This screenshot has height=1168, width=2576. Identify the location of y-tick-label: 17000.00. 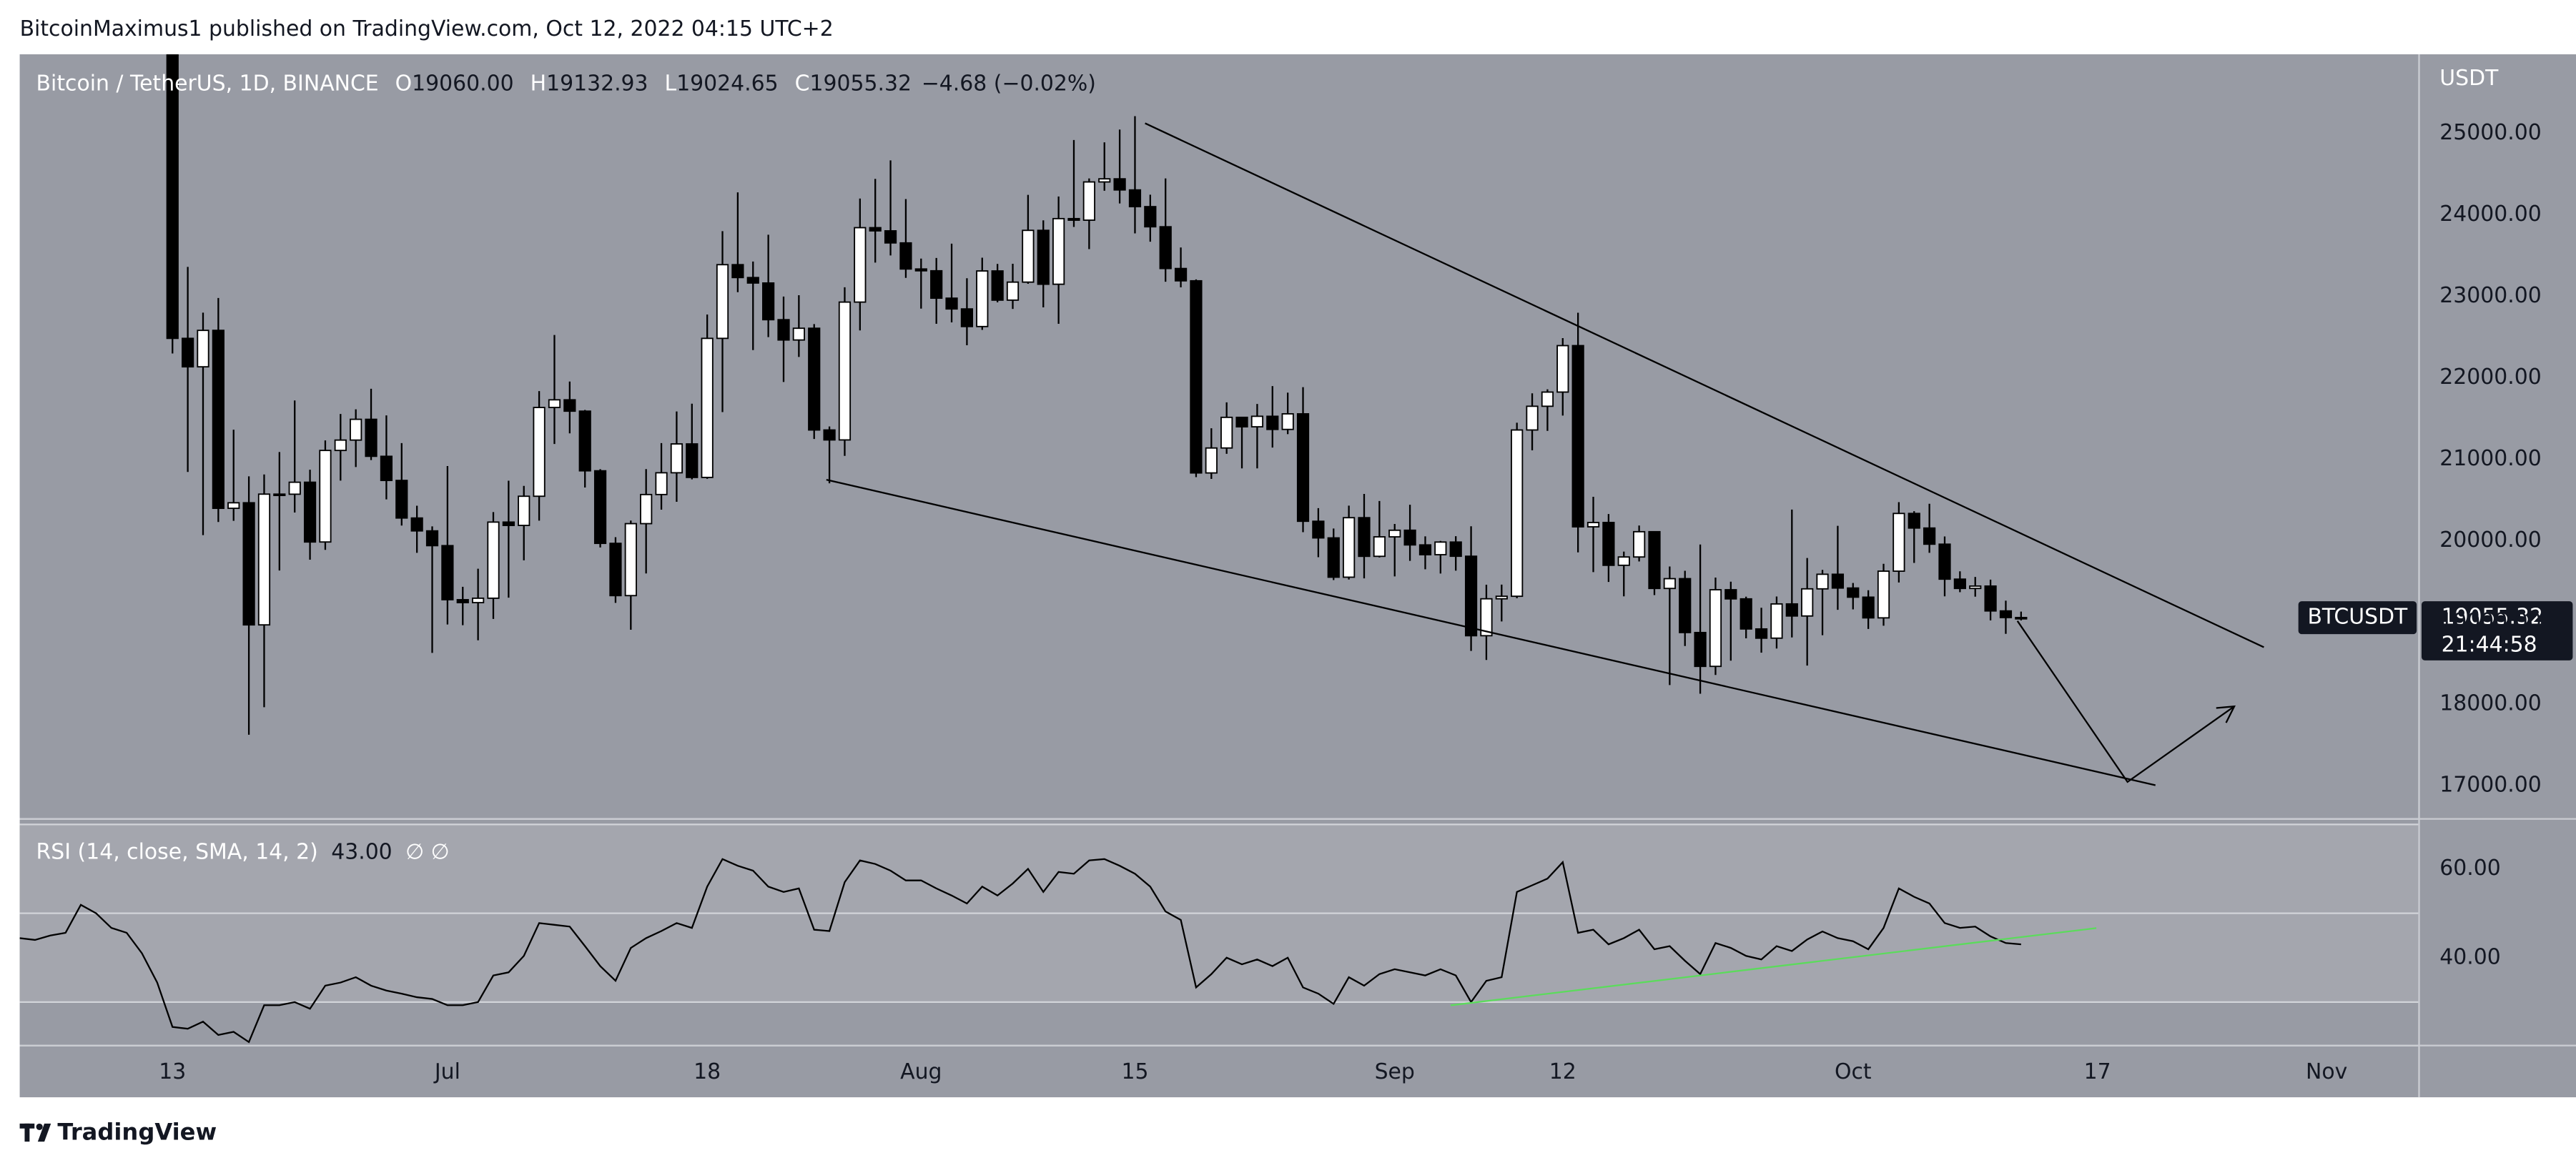
(2490, 784).